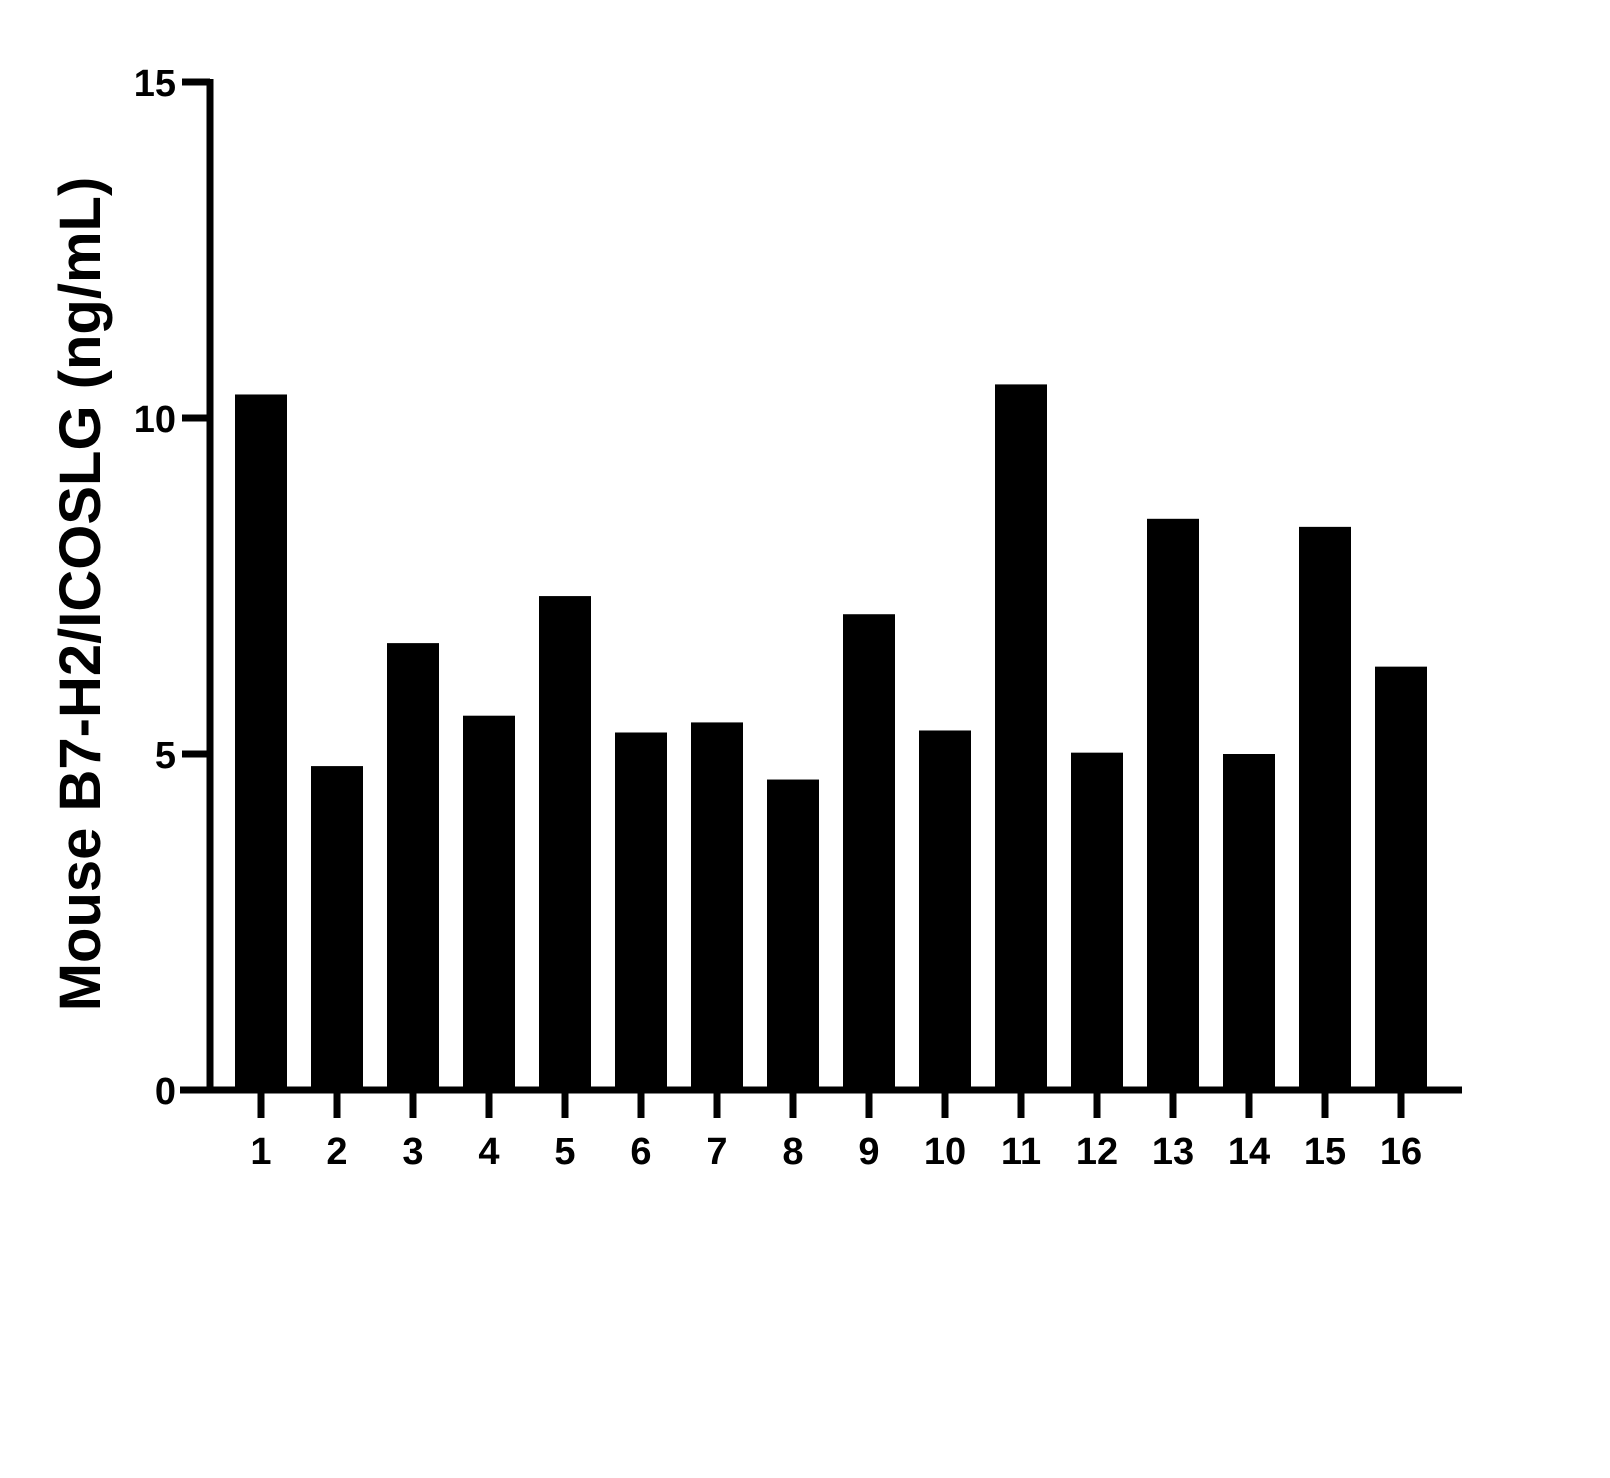  What do you see at coordinates (945, 1152) in the screenshot?
I see `x-tick-label-10: 10` at bounding box center [945, 1152].